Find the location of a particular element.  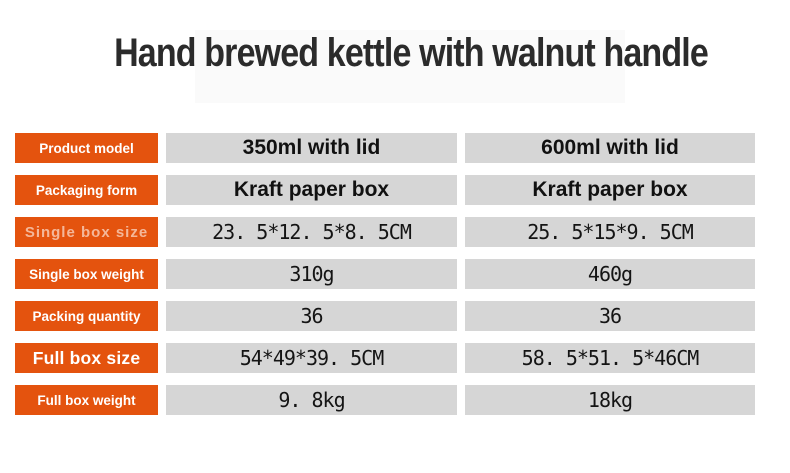

value-single-box-weight-350: 310g is located at coordinates (311, 274).